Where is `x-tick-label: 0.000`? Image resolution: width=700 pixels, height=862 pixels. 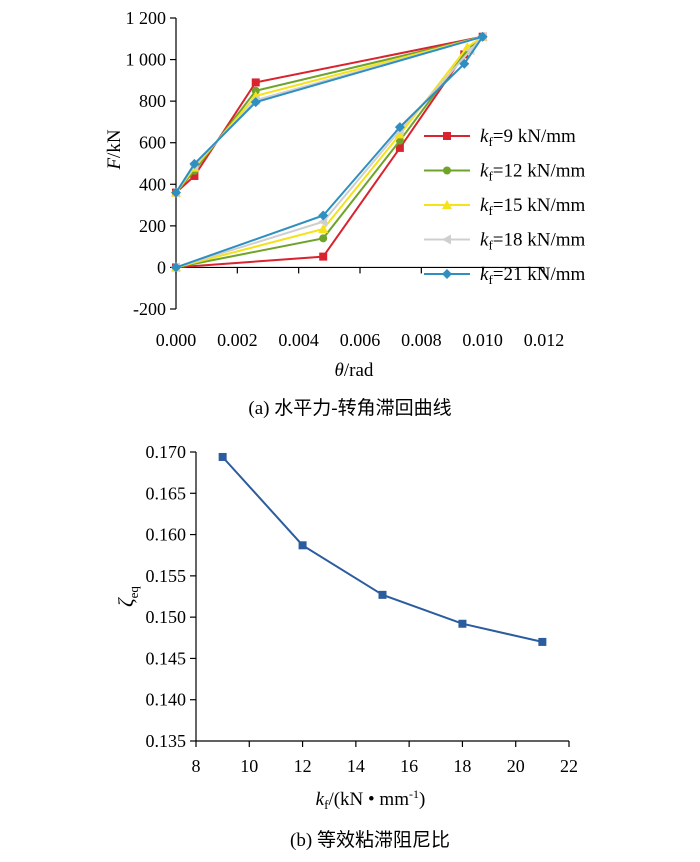 x-tick-label: 0.000 is located at coordinates (176, 340).